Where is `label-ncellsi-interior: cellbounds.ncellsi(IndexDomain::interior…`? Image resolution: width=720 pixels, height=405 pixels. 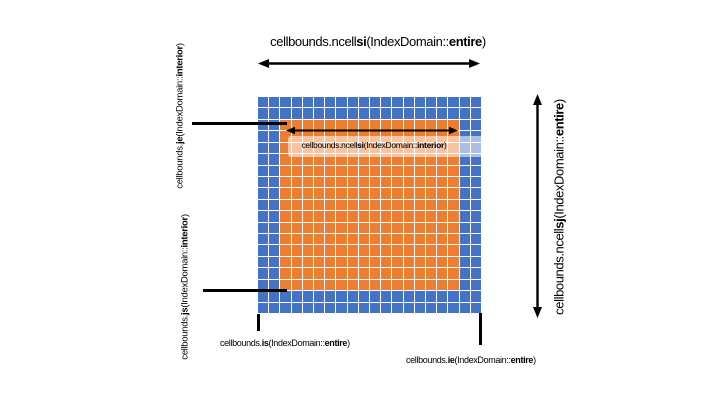 label-ncellsi-interior: cellbounds.ncellsi(IndexDomain::interior… is located at coordinates (374, 145).